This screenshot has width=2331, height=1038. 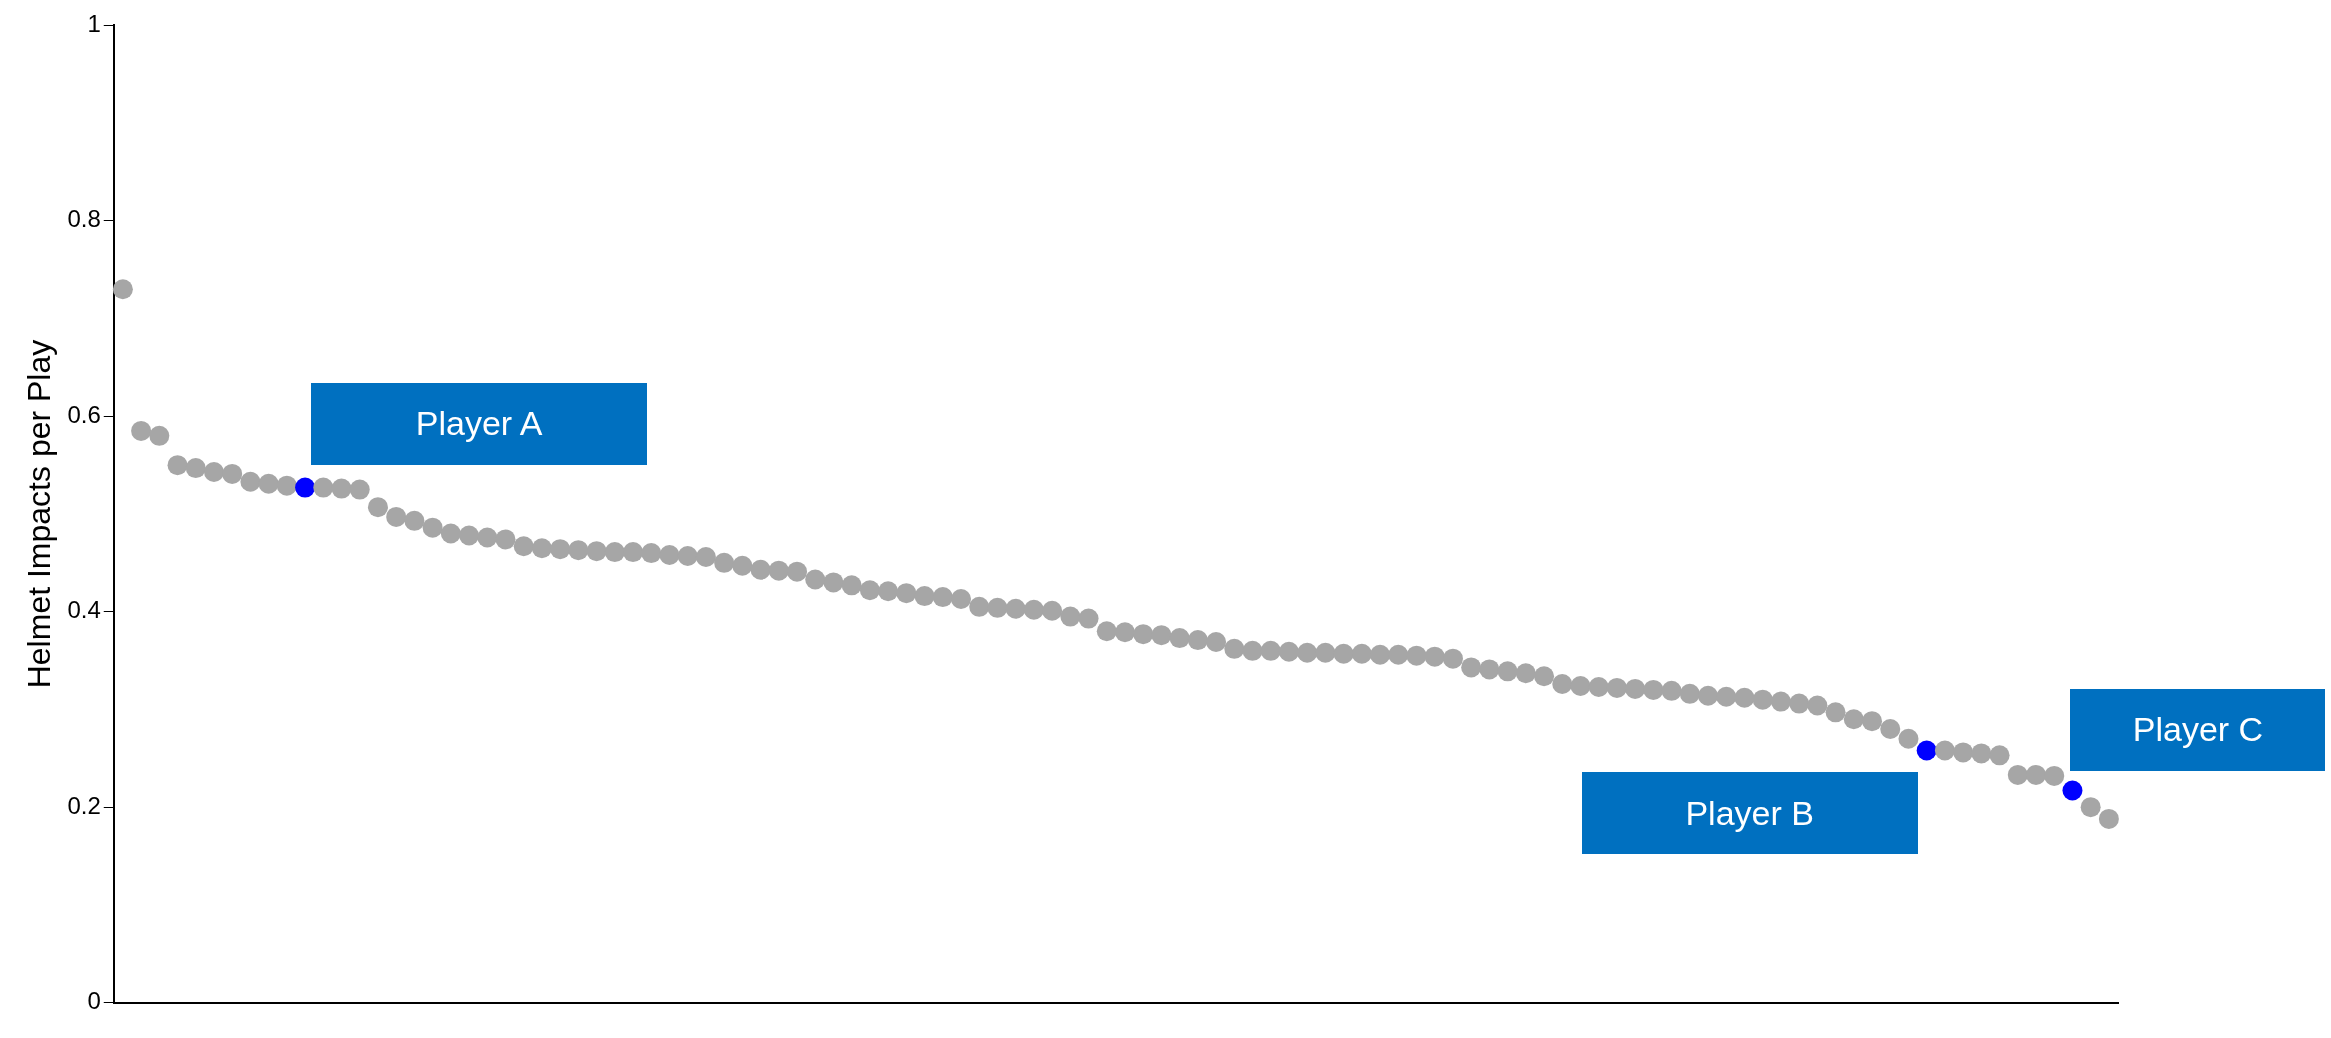 What do you see at coordinates (84, 610) in the screenshot?
I see `y-tick-label: 0.4` at bounding box center [84, 610].